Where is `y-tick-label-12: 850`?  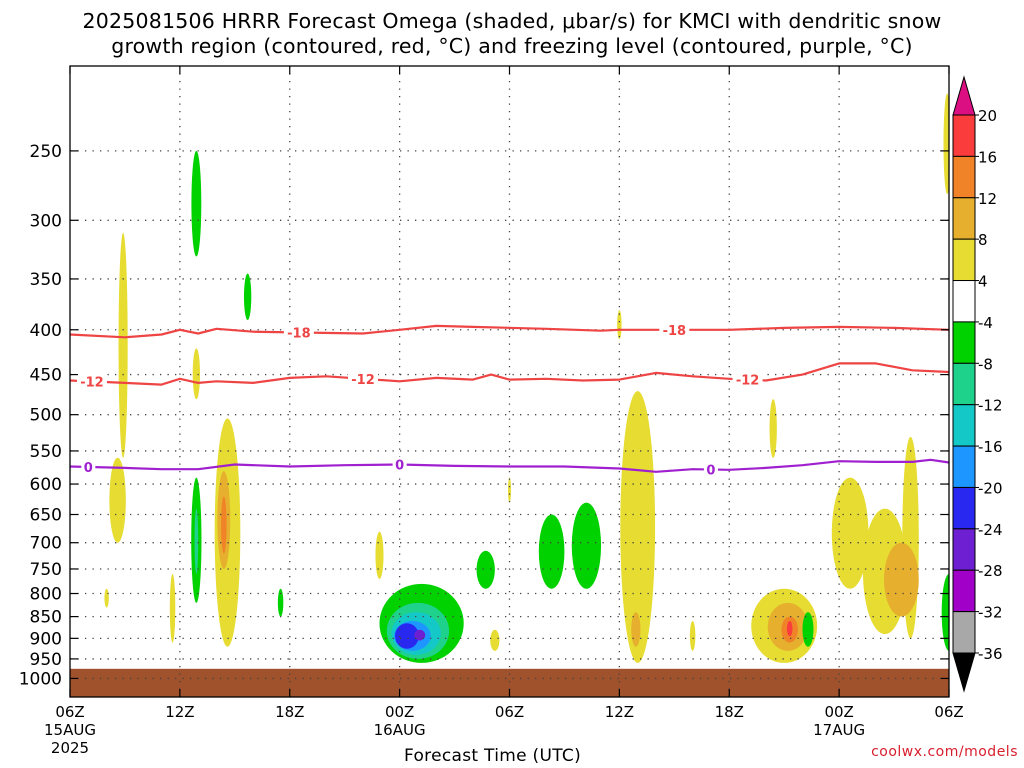
y-tick-label-12: 850 is located at coordinates (46, 618).